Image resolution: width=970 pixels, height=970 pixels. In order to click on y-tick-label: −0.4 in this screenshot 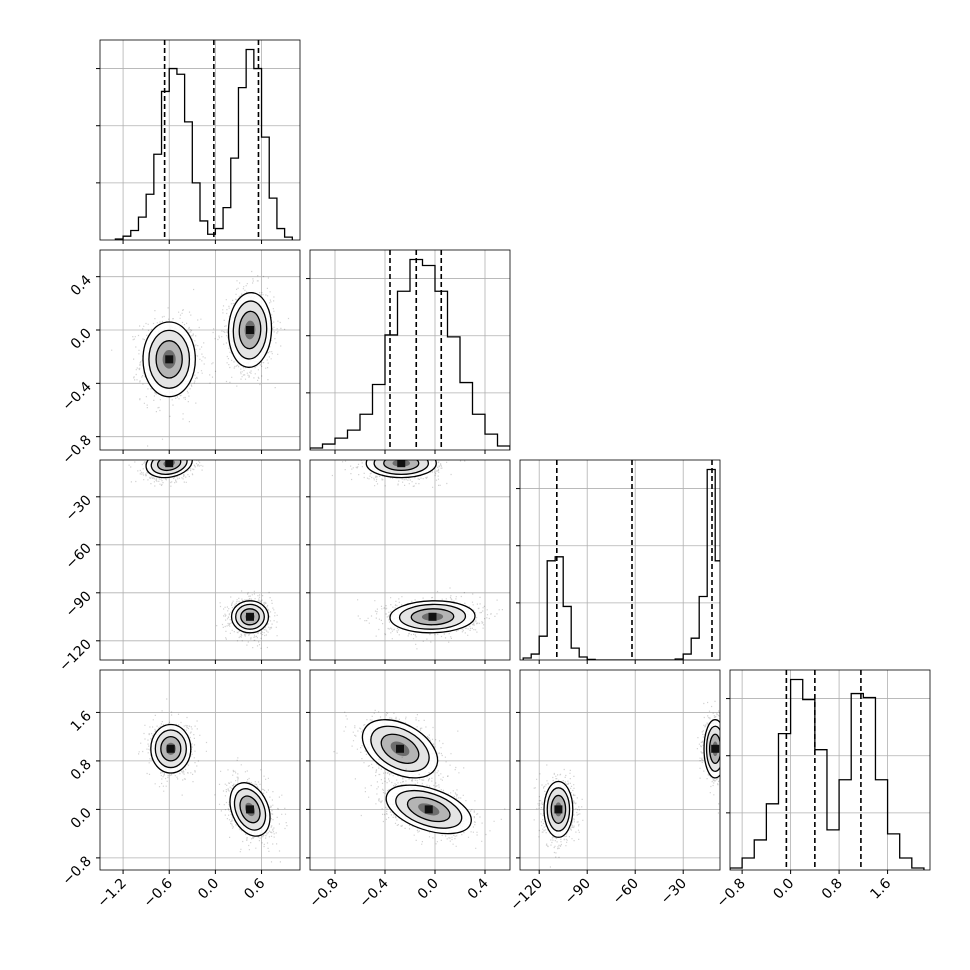, I will do `click(76, 396)`.